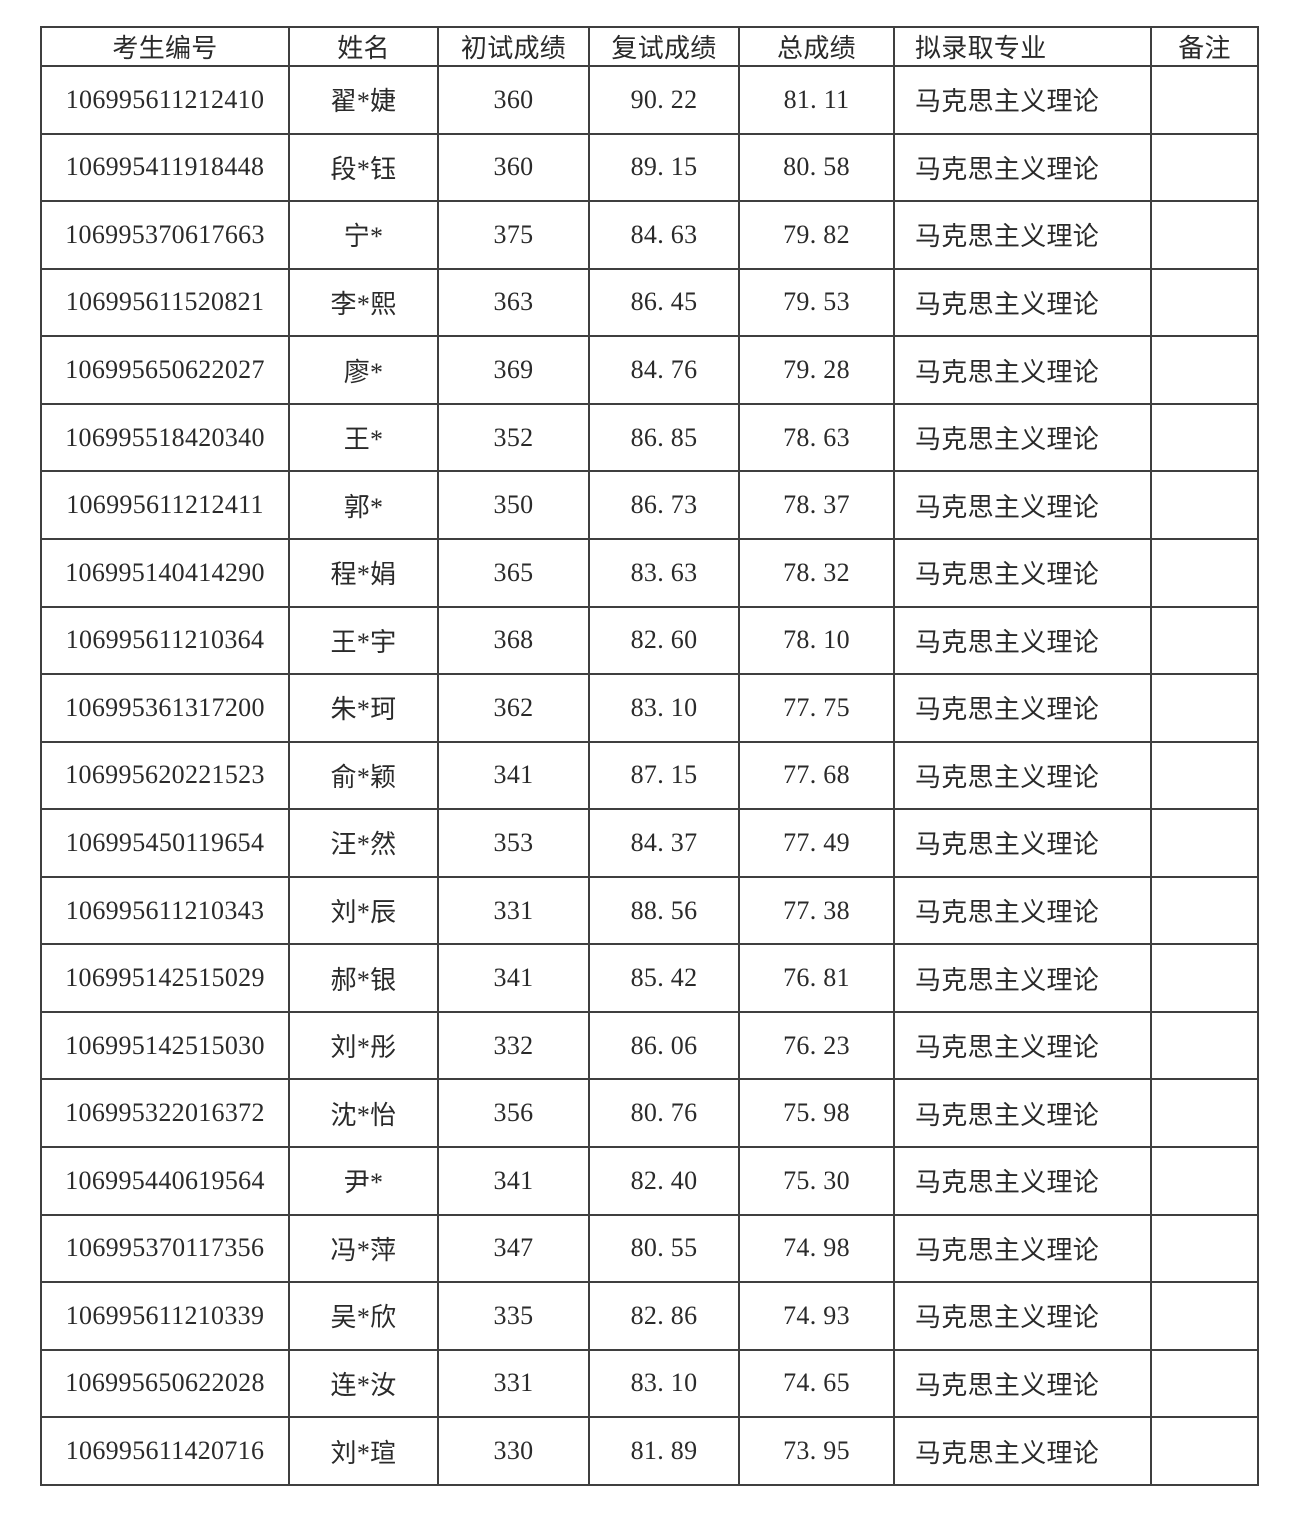 Image resolution: width=1292 pixels, height=1518 pixels. What do you see at coordinates (513, 167) in the screenshot?
I see `cell-initial-score: 360` at bounding box center [513, 167].